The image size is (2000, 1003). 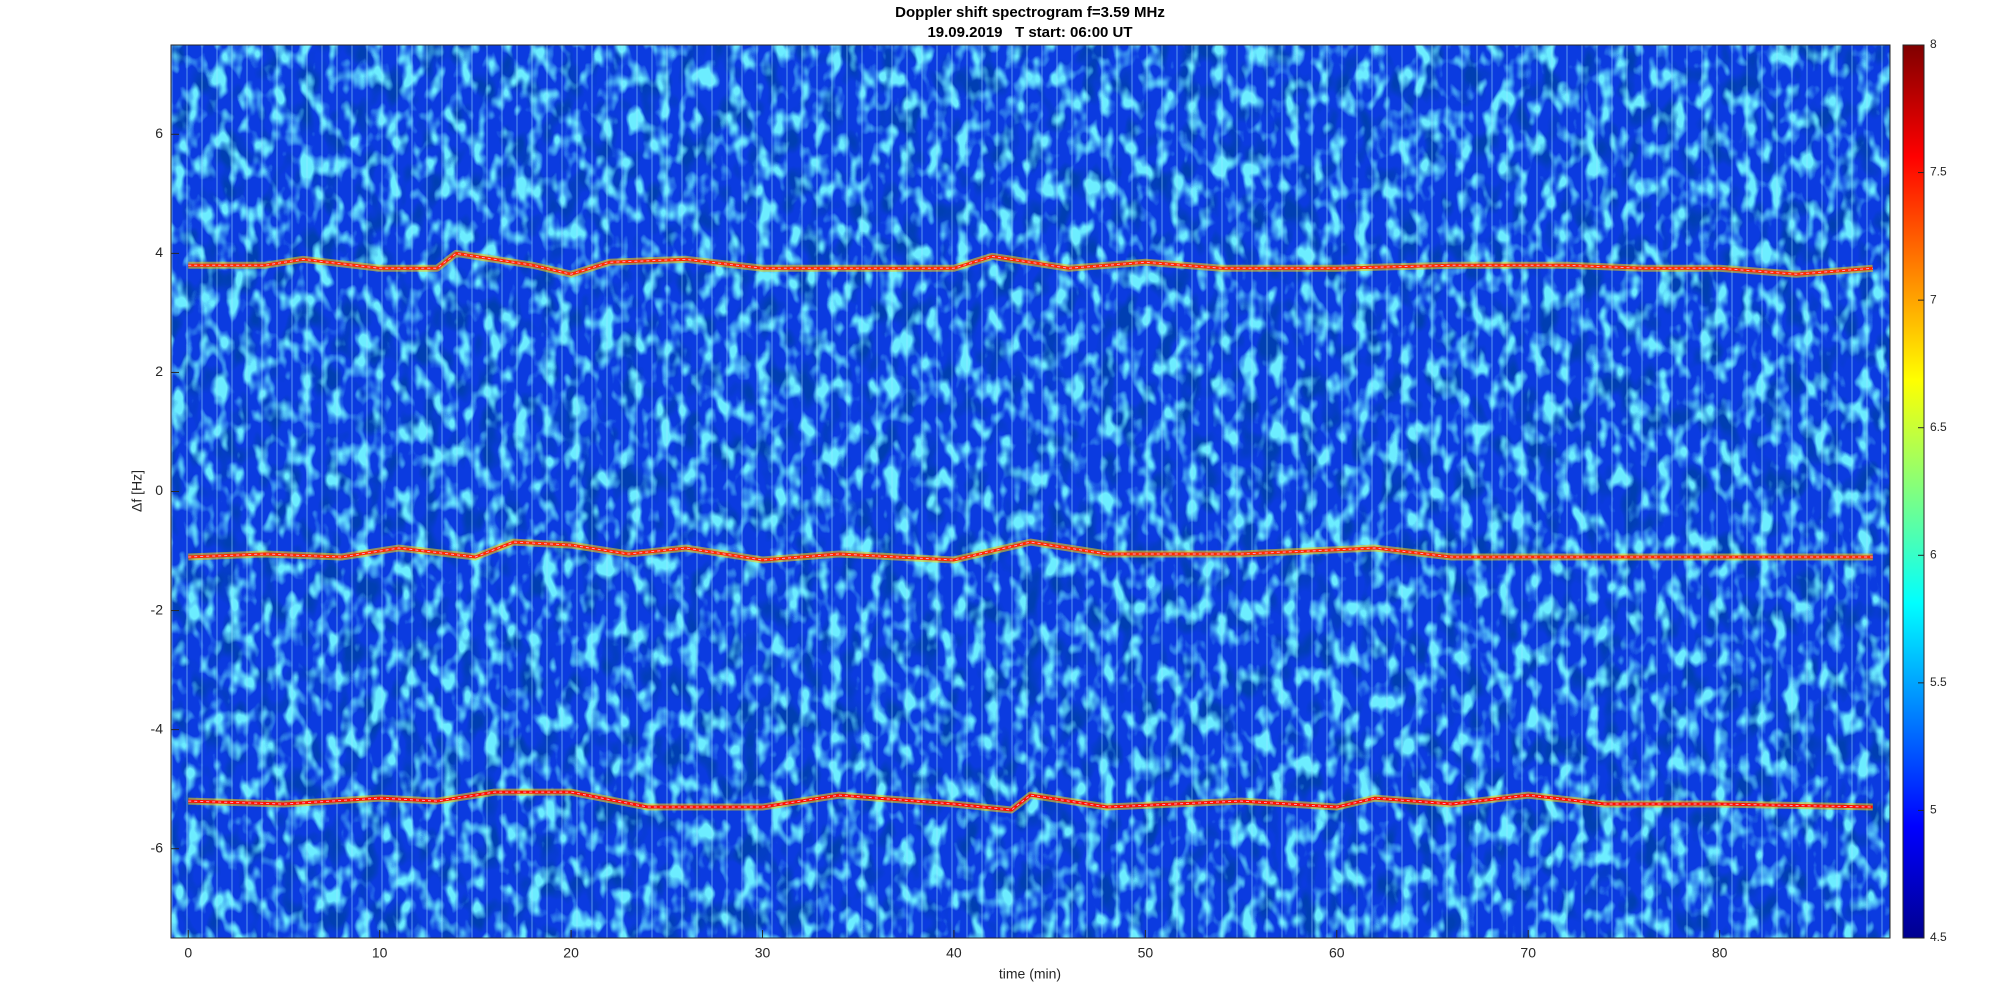 I want to click on chart-title: Doppler shift spectrogram f=3.59 MHz, so click(x=1030, y=12).